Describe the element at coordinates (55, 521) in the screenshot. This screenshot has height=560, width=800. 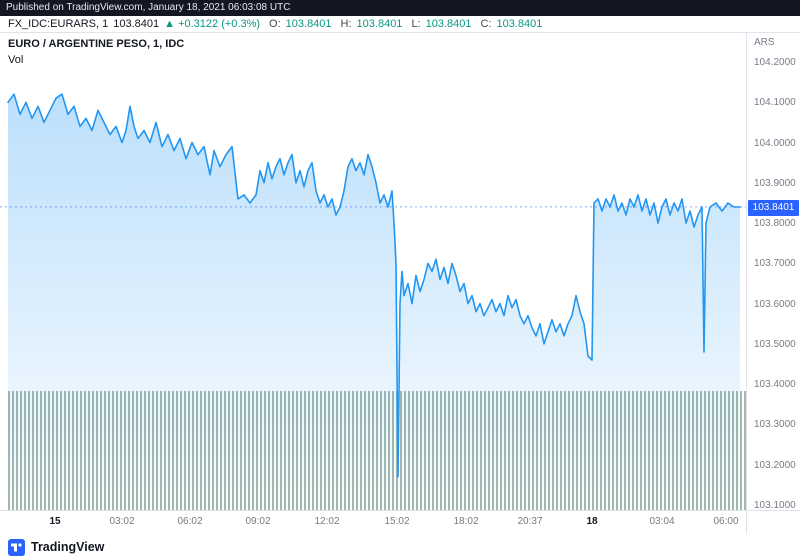
I see `time-tick: 15` at that location.